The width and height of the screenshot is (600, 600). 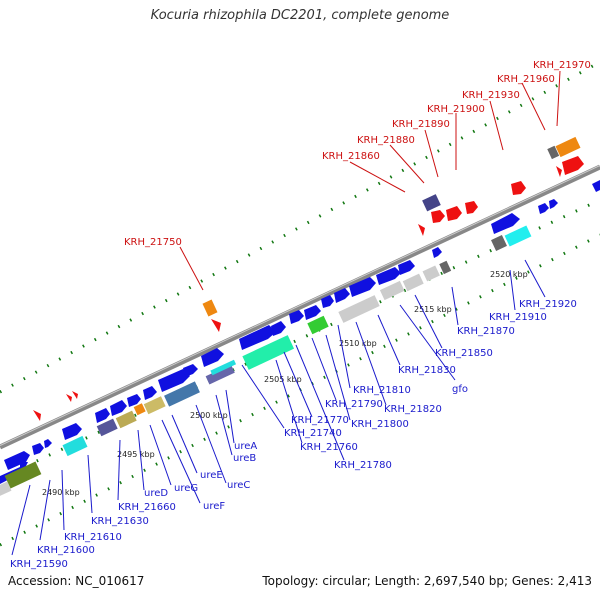 I want to click on gene-label: KRH_21930, so click(x=491, y=95).